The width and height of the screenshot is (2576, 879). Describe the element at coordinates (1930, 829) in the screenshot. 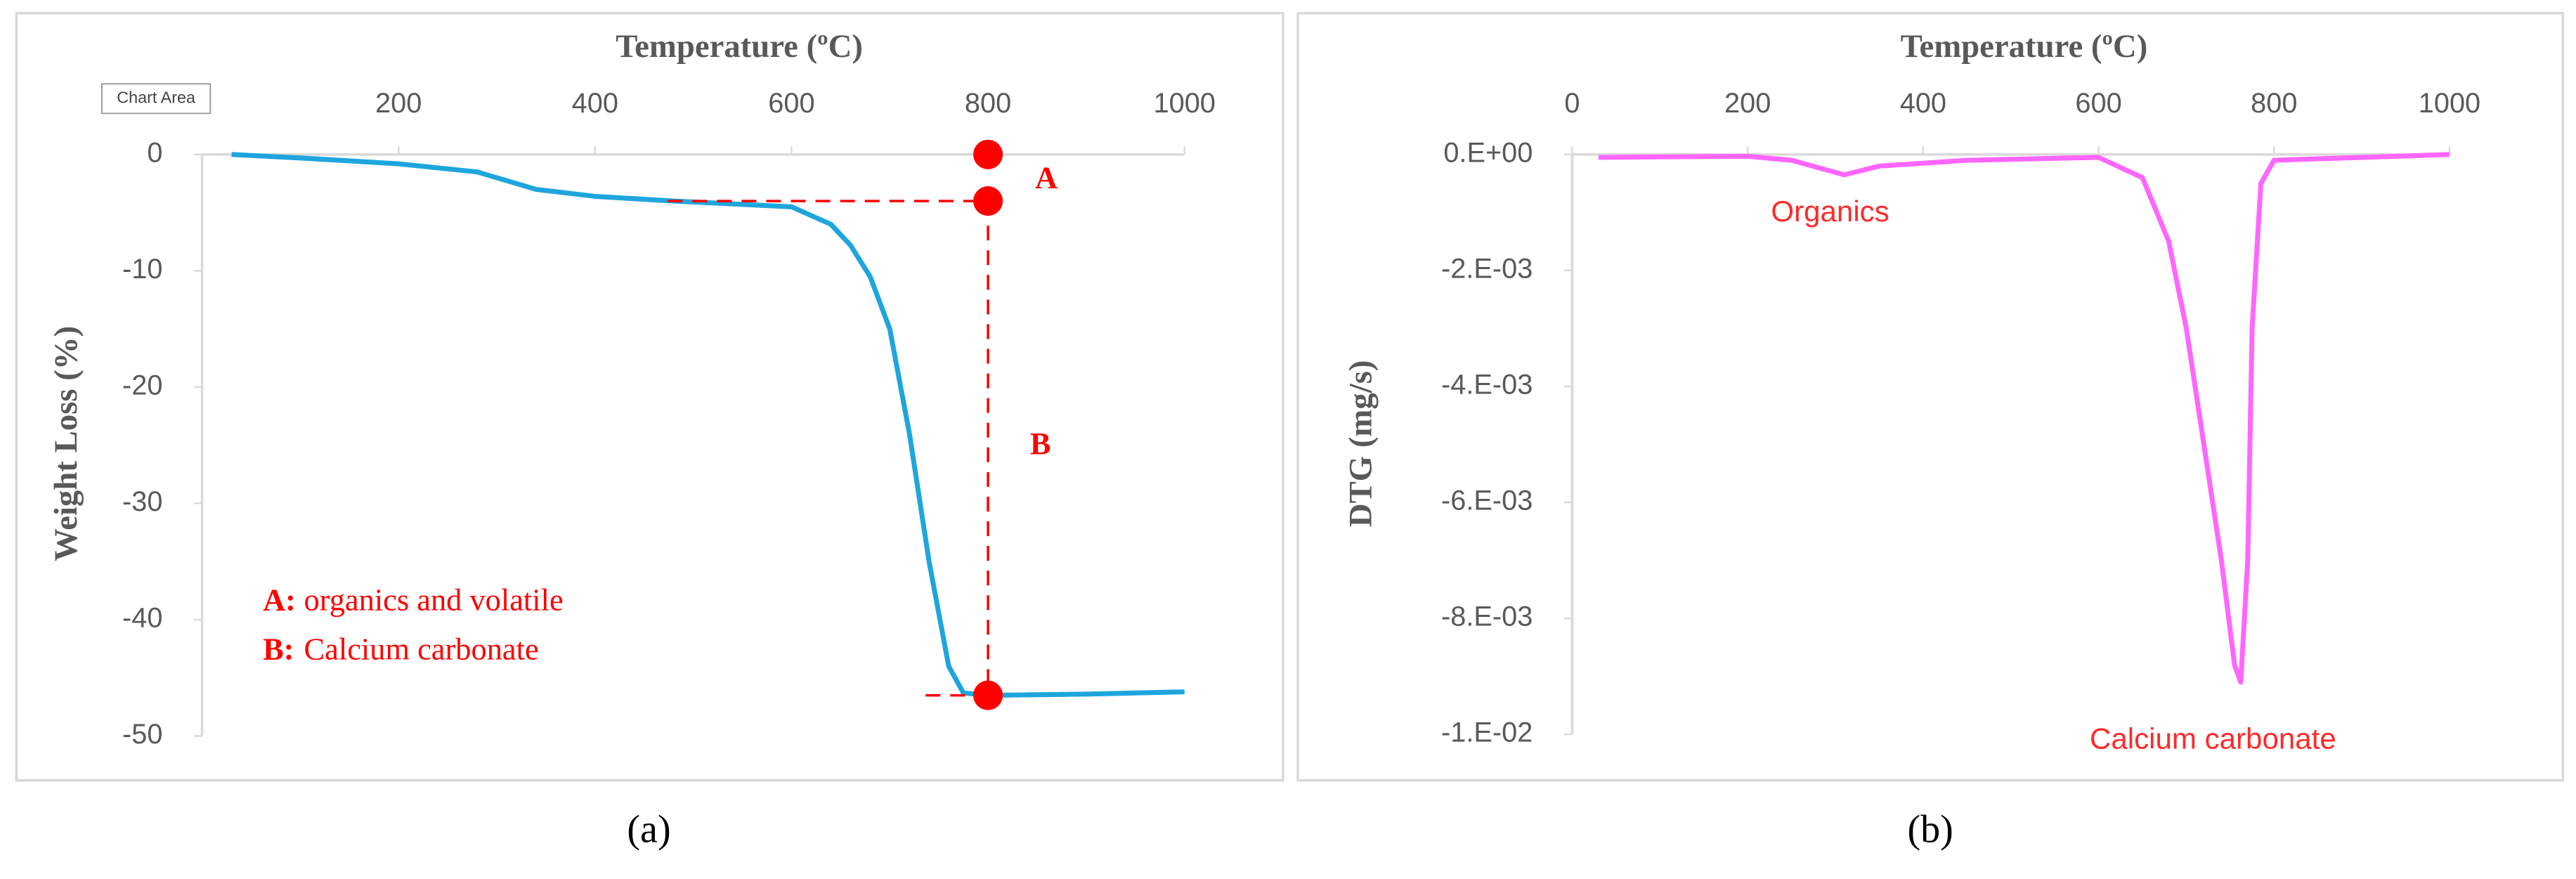

I see `panel-label: (b)` at that location.